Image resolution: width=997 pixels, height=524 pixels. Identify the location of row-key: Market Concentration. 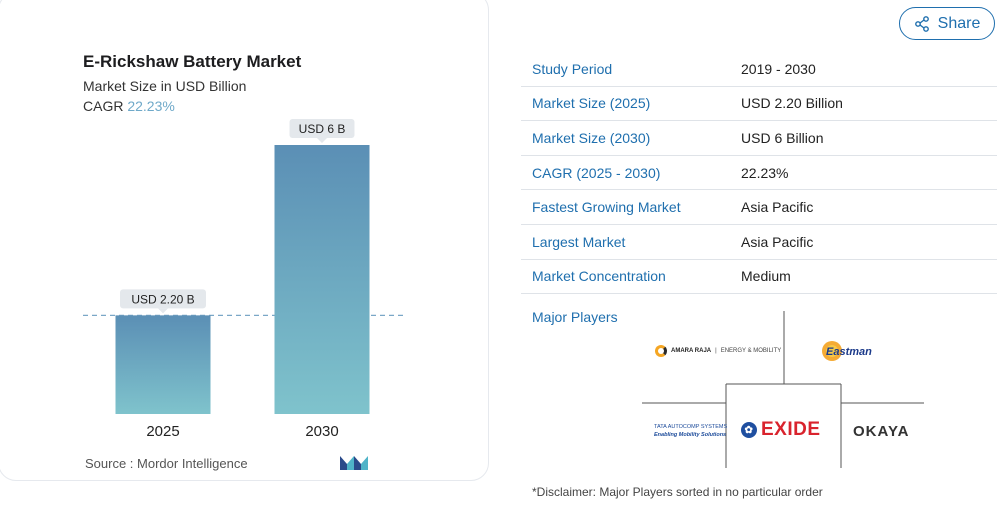
(599, 276).